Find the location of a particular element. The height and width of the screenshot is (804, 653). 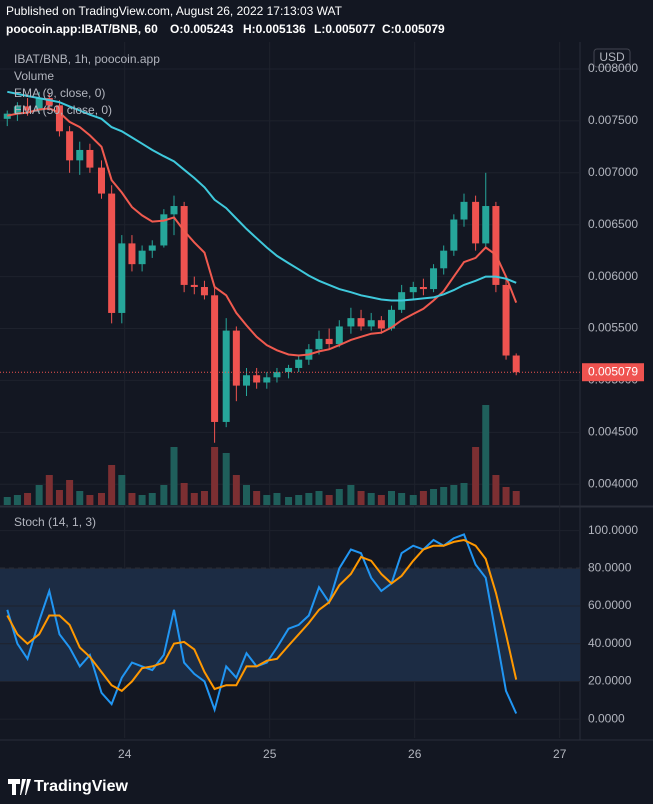

currency-label: USD is located at coordinates (612, 57).